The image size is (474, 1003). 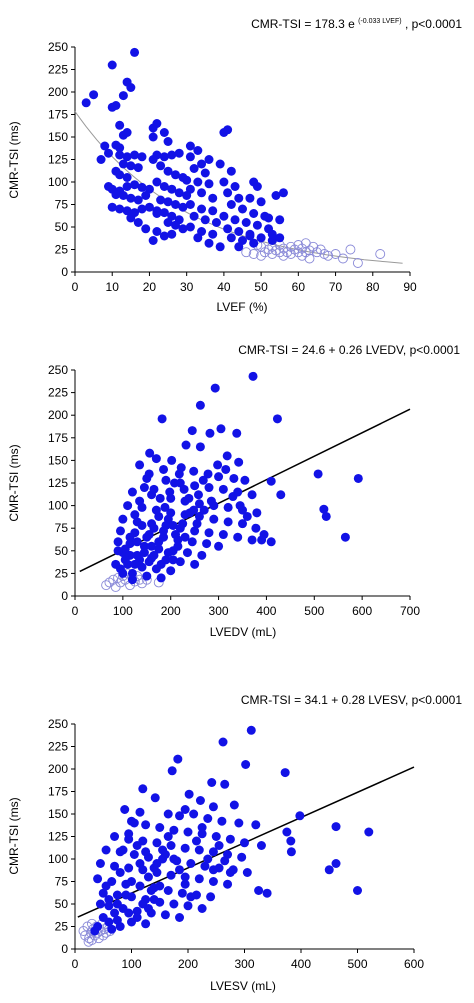 What do you see at coordinates (113, 287) in the screenshot?
I see `x-tick-label: 10` at bounding box center [113, 287].